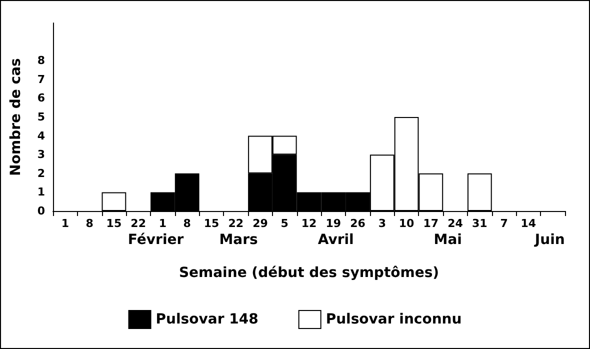  What do you see at coordinates (358, 223) in the screenshot?
I see `x-tick-label: 26` at bounding box center [358, 223].